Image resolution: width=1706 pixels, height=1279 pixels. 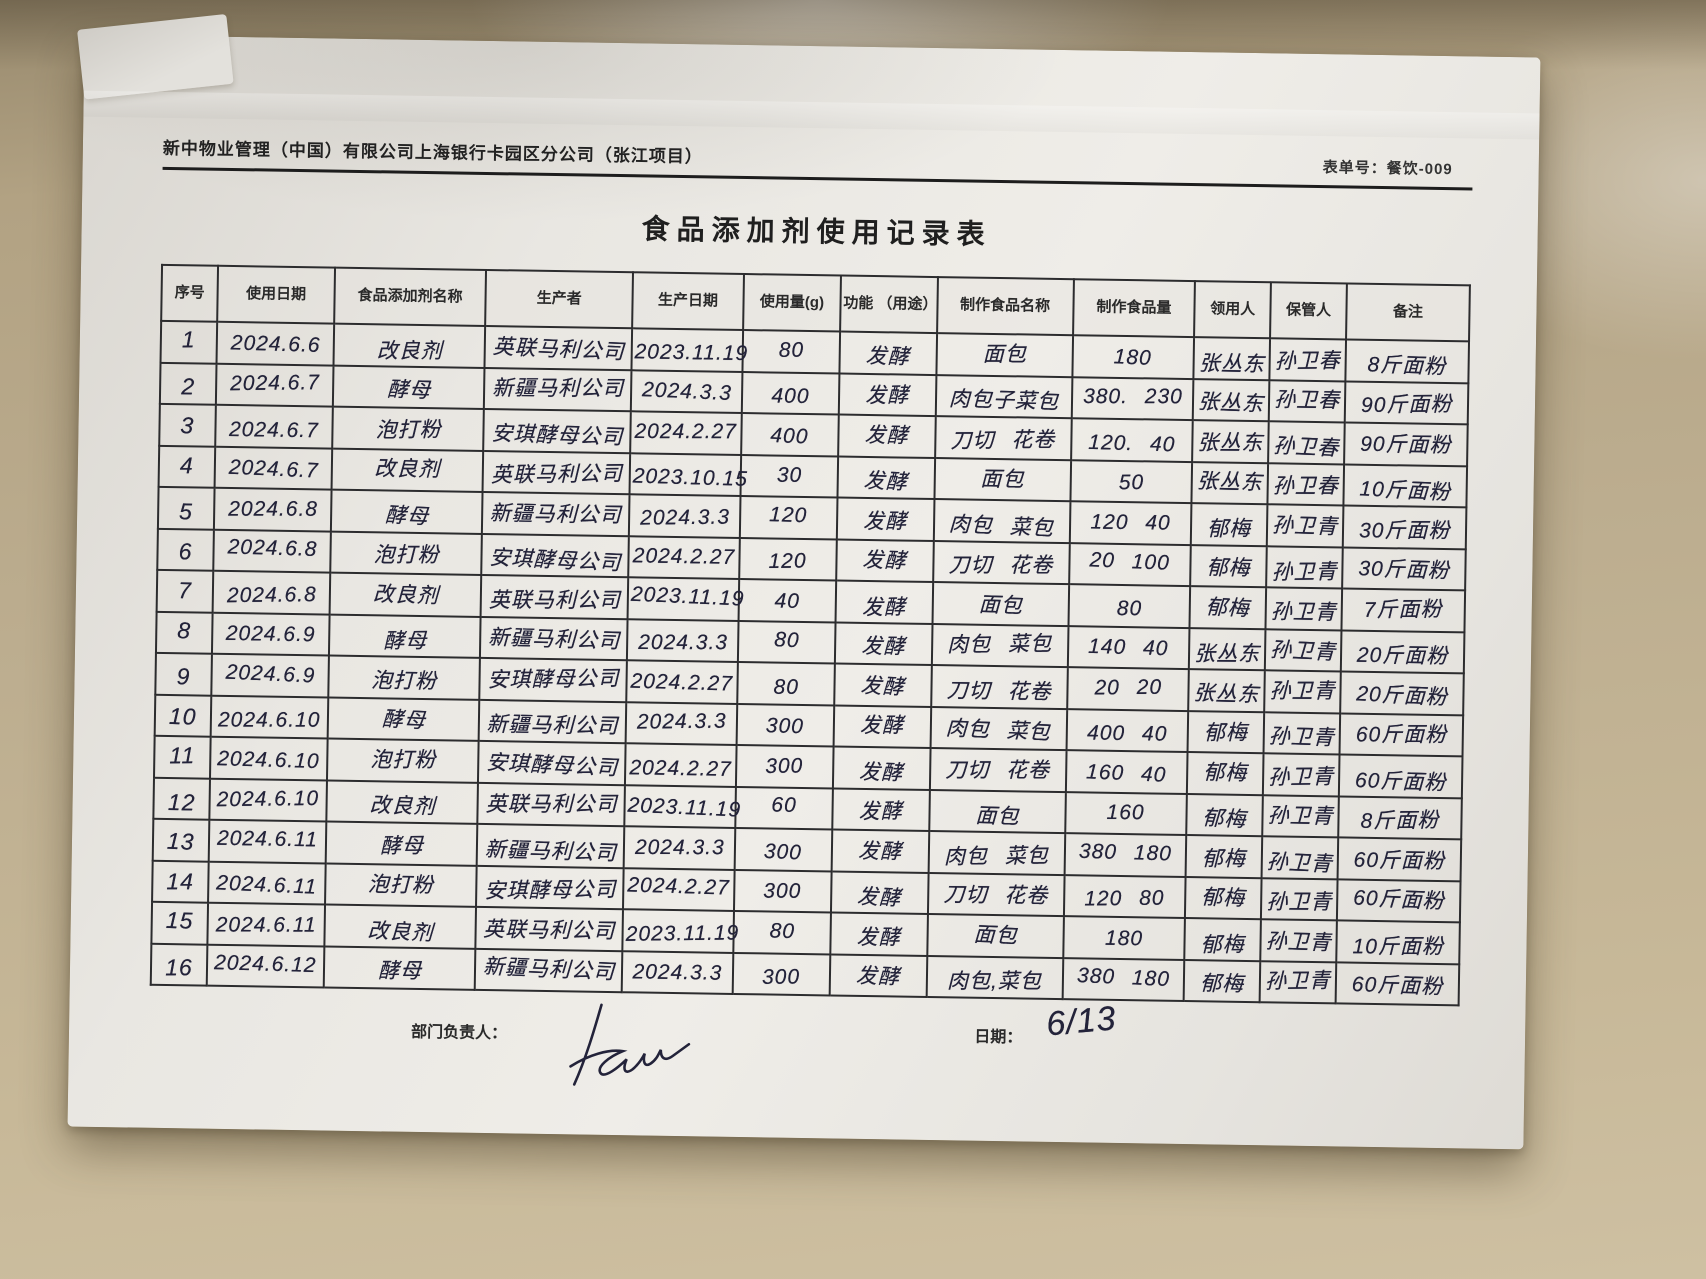 I want to click on handwritten-entry: 80, so click(x=791, y=350).